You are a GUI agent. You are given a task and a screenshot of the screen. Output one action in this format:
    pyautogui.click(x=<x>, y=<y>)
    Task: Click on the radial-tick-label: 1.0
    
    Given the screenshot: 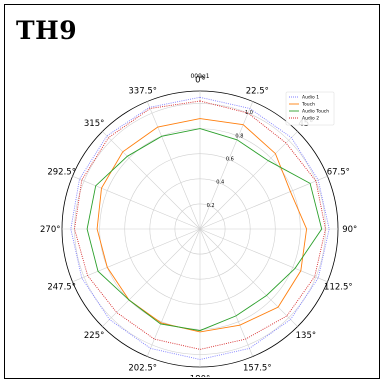 What is the action you would take?
    pyautogui.click(x=249, y=113)
    